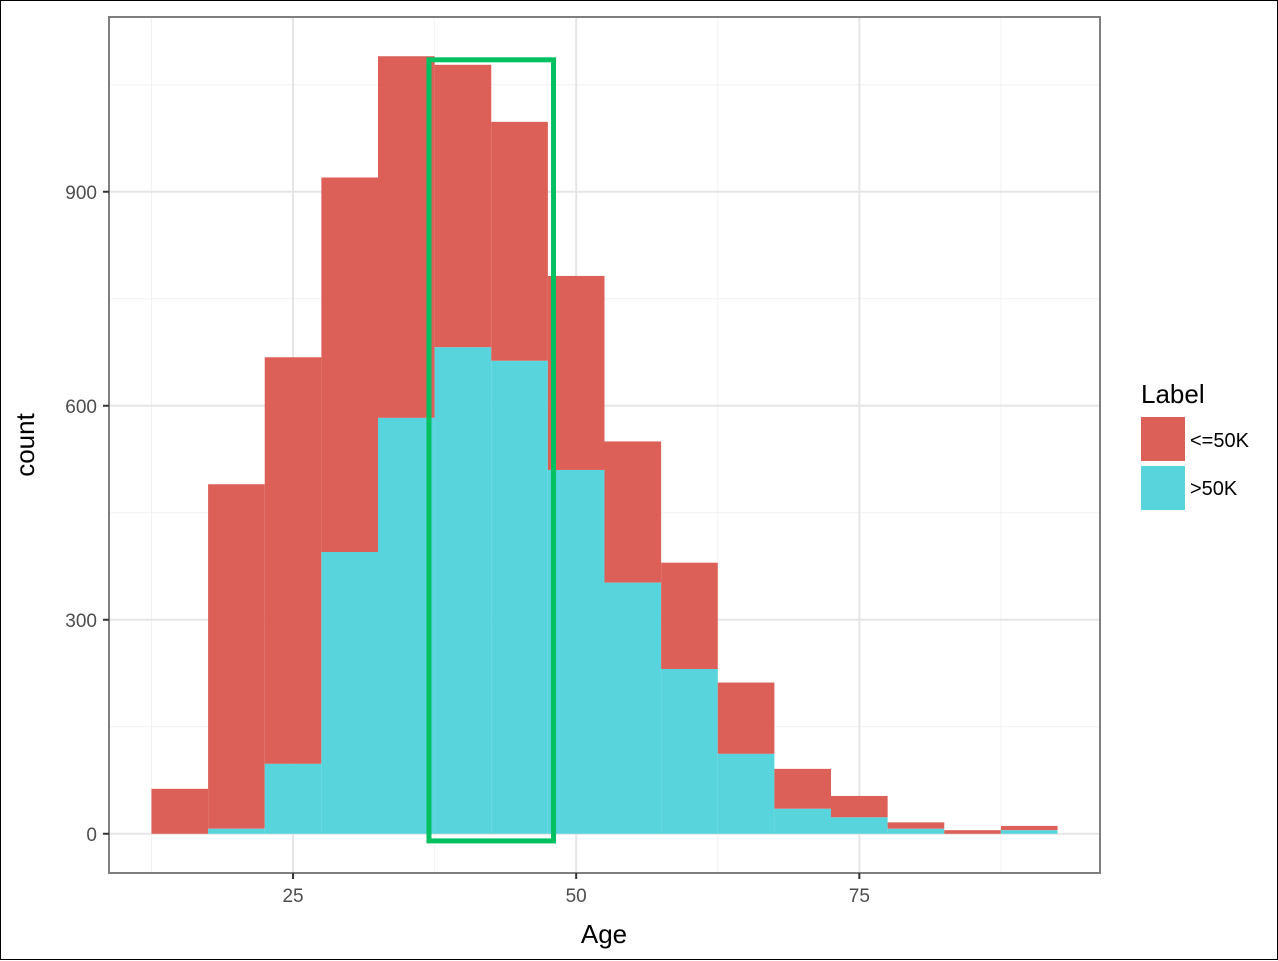 This screenshot has width=1278, height=961. I want to click on x-tick-label: 25, so click(292, 896).